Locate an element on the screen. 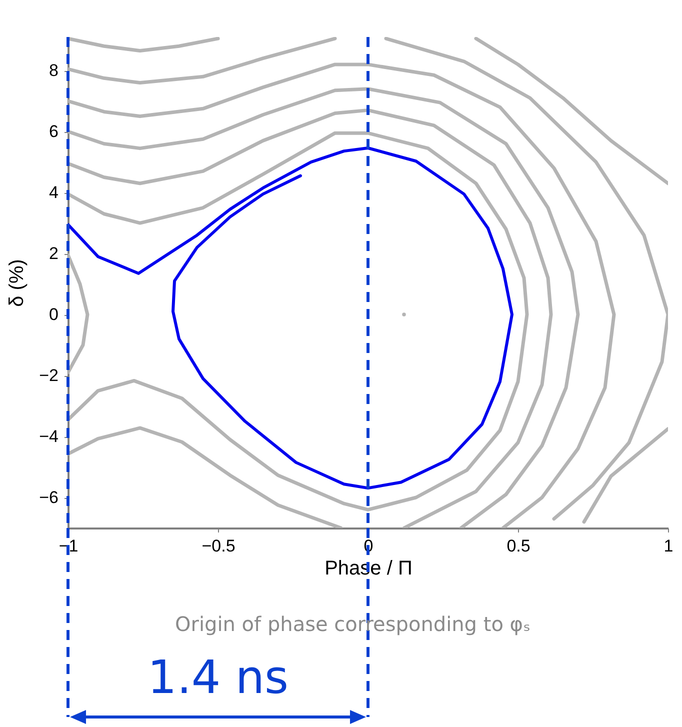 The image size is (682, 727). x-tick-label: −0.5 is located at coordinates (219, 546).